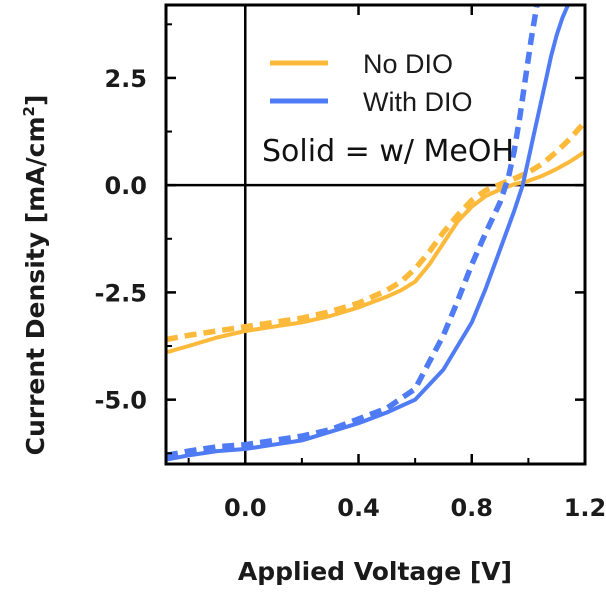 This screenshot has width=606, height=592. Describe the element at coordinates (375, 571) in the screenshot. I see `x-axis-title: Applied Voltage [V]` at that location.